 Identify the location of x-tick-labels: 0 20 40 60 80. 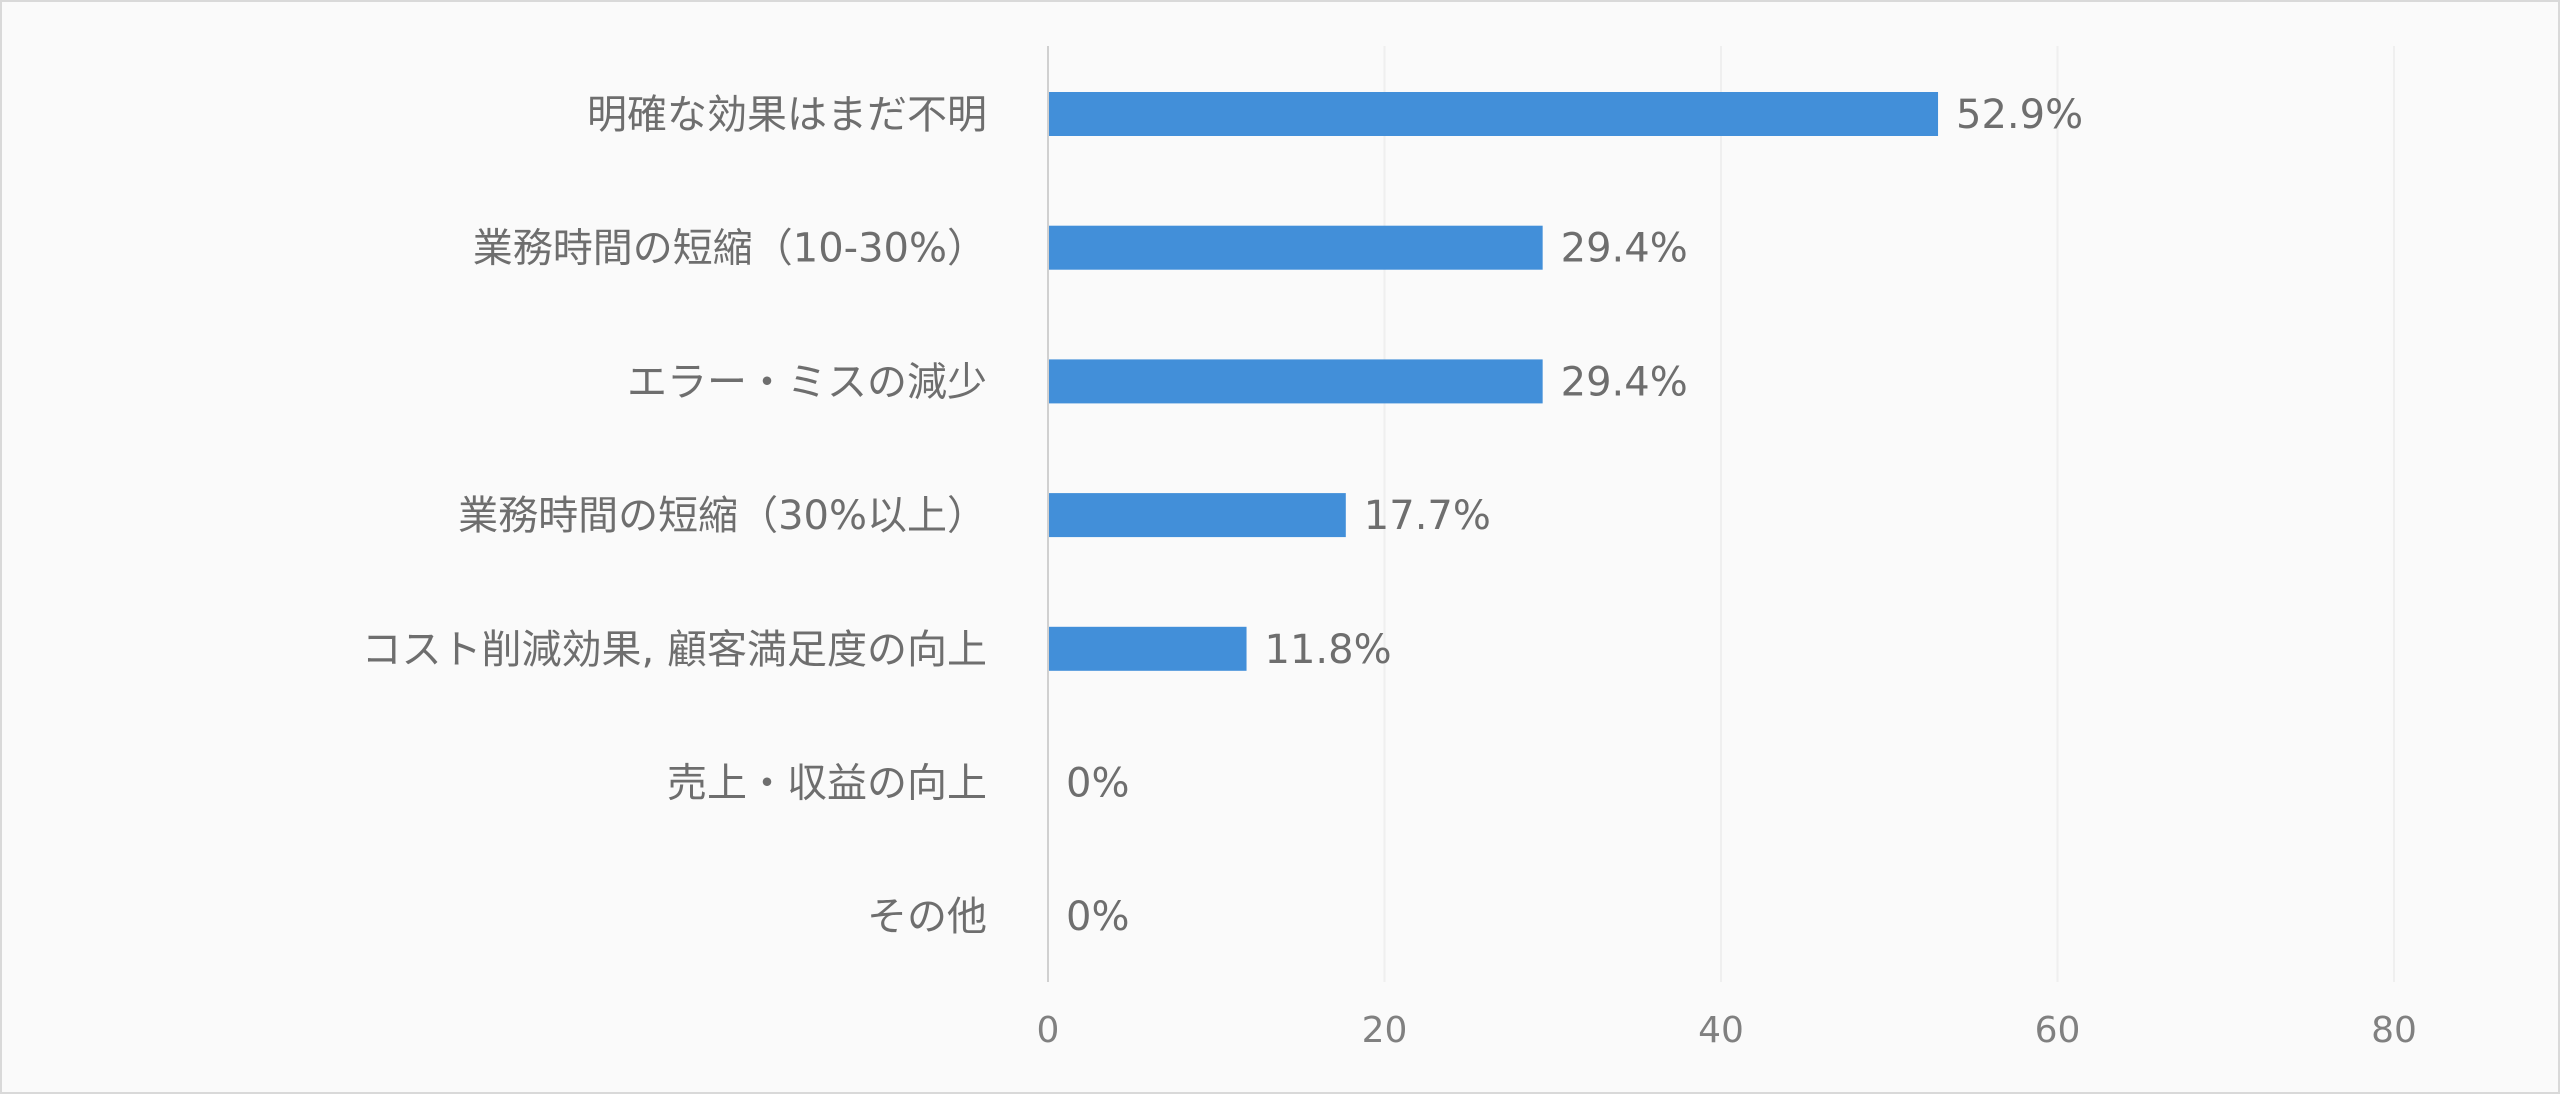
(1727, 1030).